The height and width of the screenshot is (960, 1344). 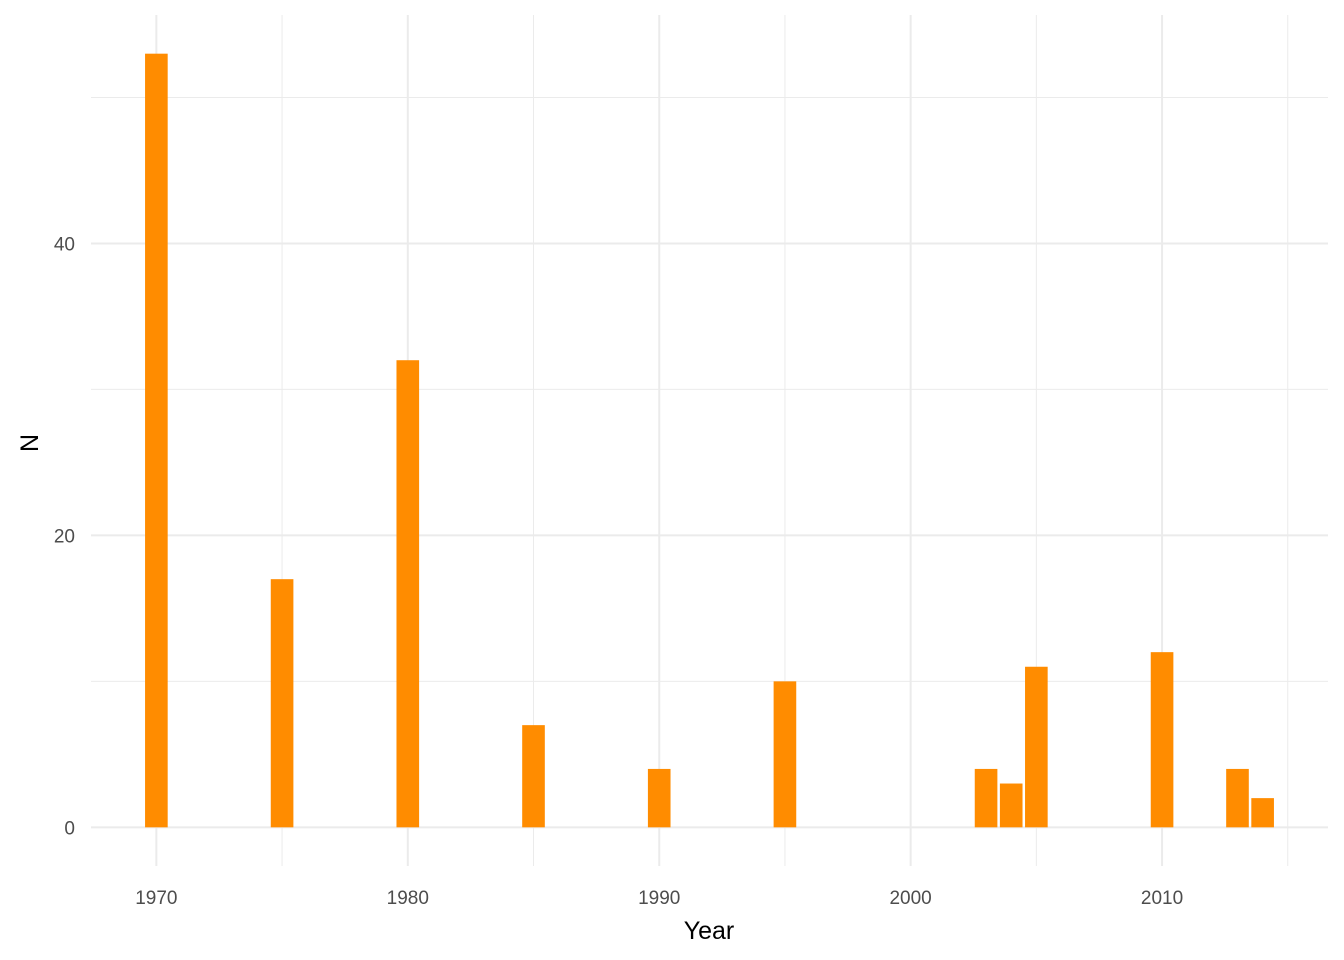 I want to click on bar-2005, so click(x=1036, y=747).